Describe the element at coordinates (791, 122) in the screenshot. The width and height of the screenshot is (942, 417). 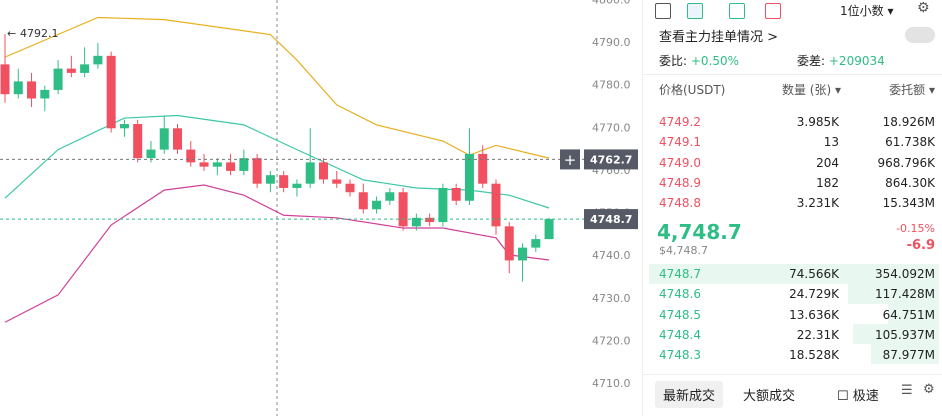
I see `book-row: 4749.2 3.985K 18.926M` at that location.